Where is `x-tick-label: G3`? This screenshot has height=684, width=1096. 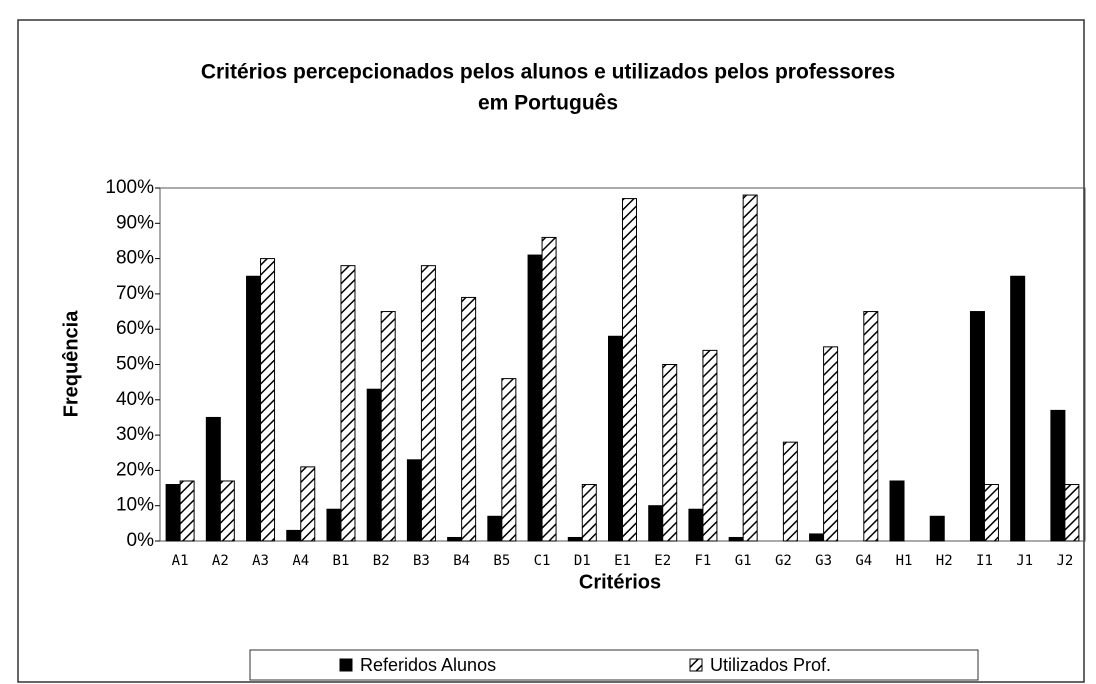 x-tick-label: G3 is located at coordinates (823, 561).